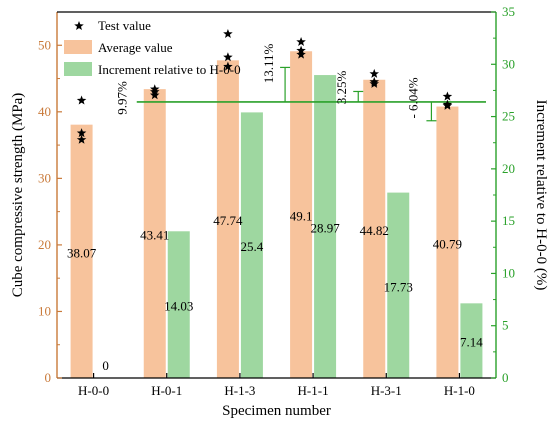 Image resolution: width=550 pixels, height=429 pixels. Describe the element at coordinates (169, 69) in the screenshot. I see `legend-label-increment: Increment relative to H-0-0` at that location.